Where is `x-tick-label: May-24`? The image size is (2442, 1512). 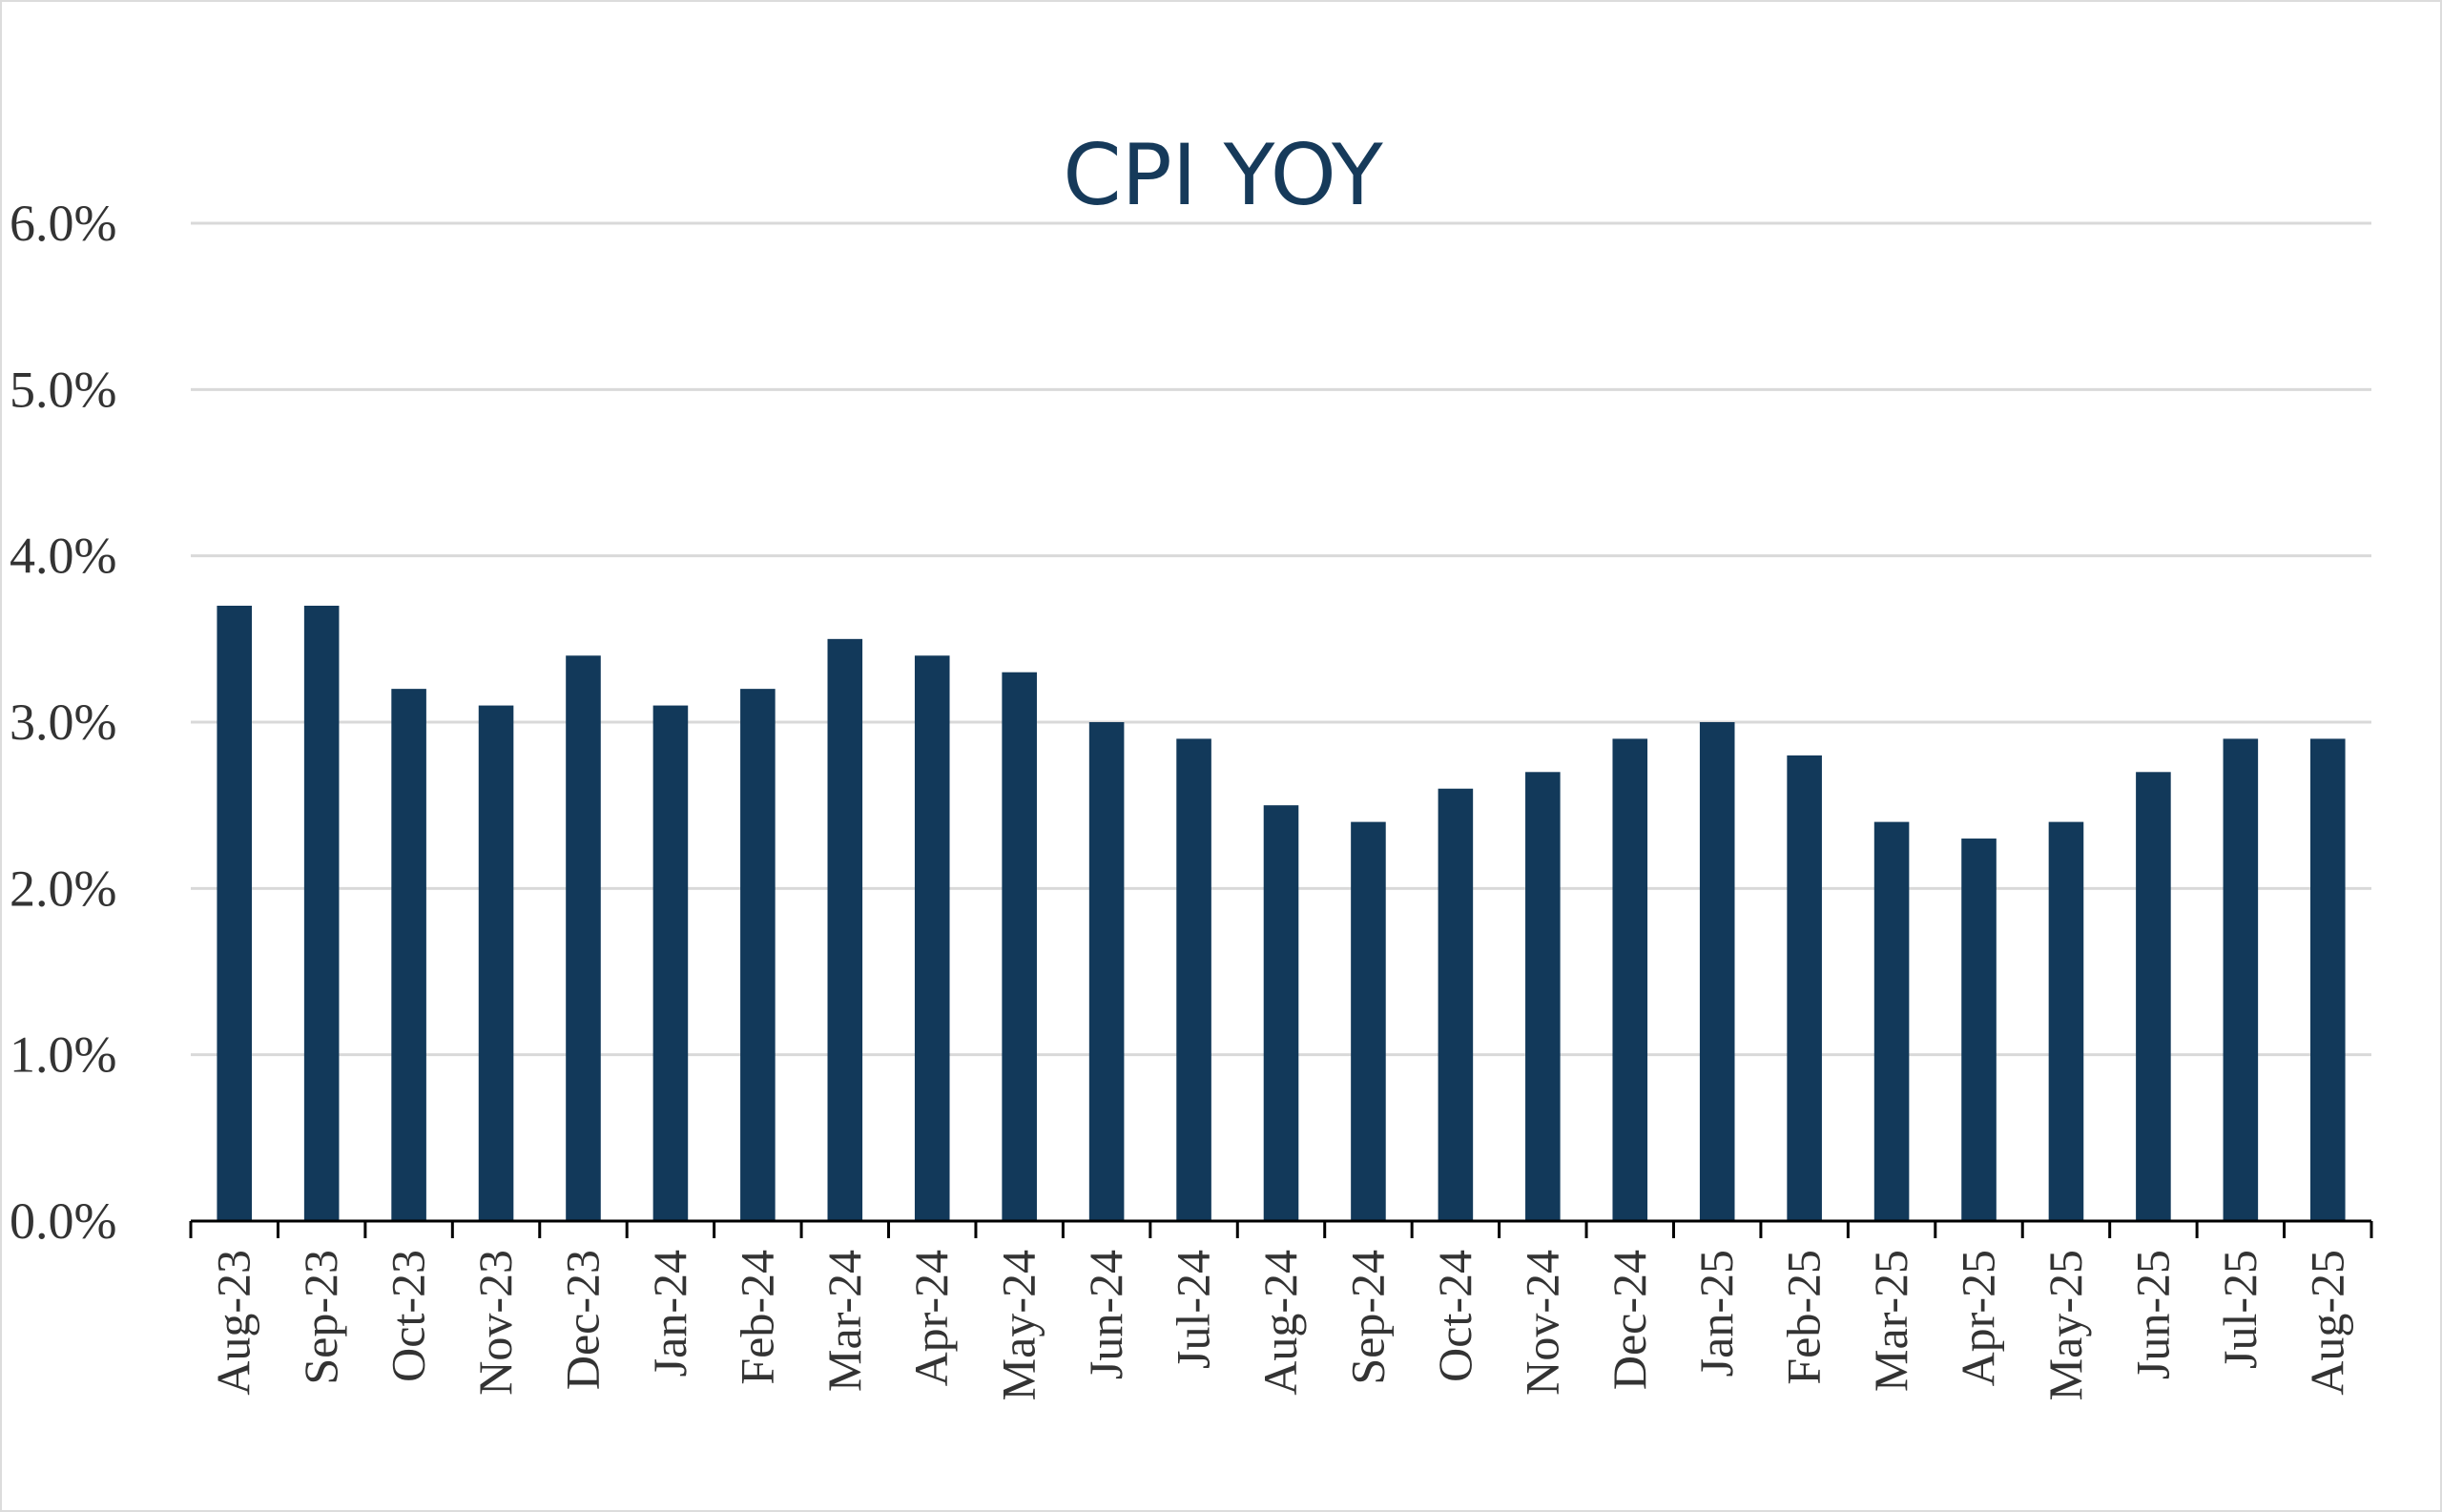
x-tick-label: May-24 is located at coordinates (1018, 1325).